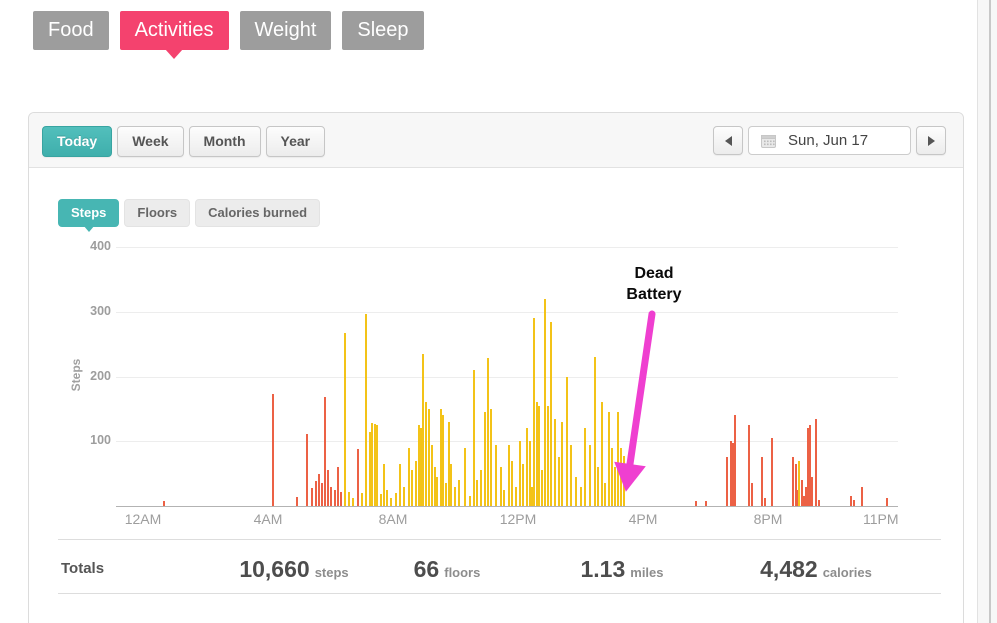  I want to click on chevron-left-icon, so click(728, 140).